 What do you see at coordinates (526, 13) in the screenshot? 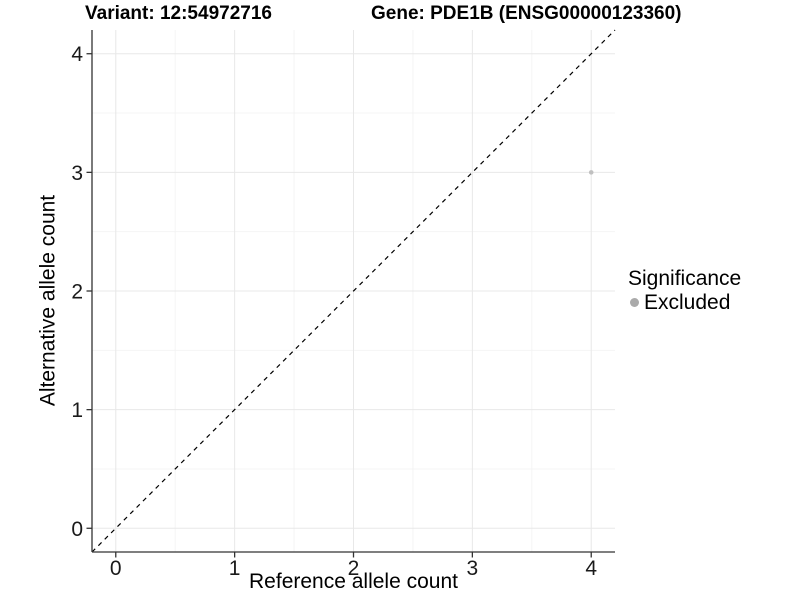
I see `gene-title: Gene: PDE1B (ENSG00000123360)` at bounding box center [526, 13].